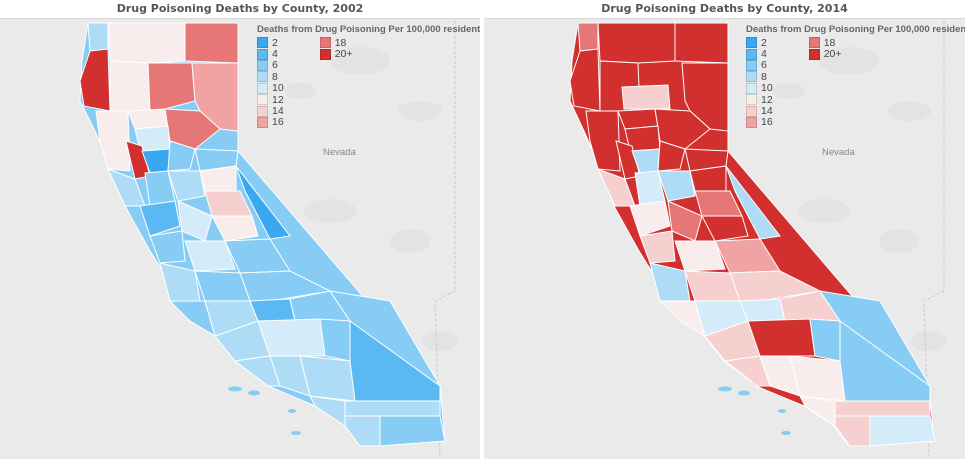  I want to click on legend-label: 14, so click(278, 111).